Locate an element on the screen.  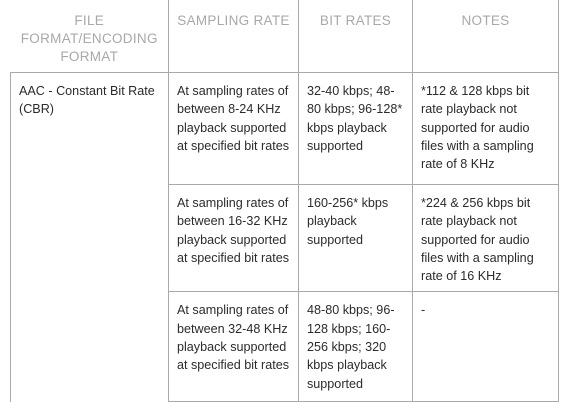
header-bit-rates: BIT RATES is located at coordinates (355, 36).